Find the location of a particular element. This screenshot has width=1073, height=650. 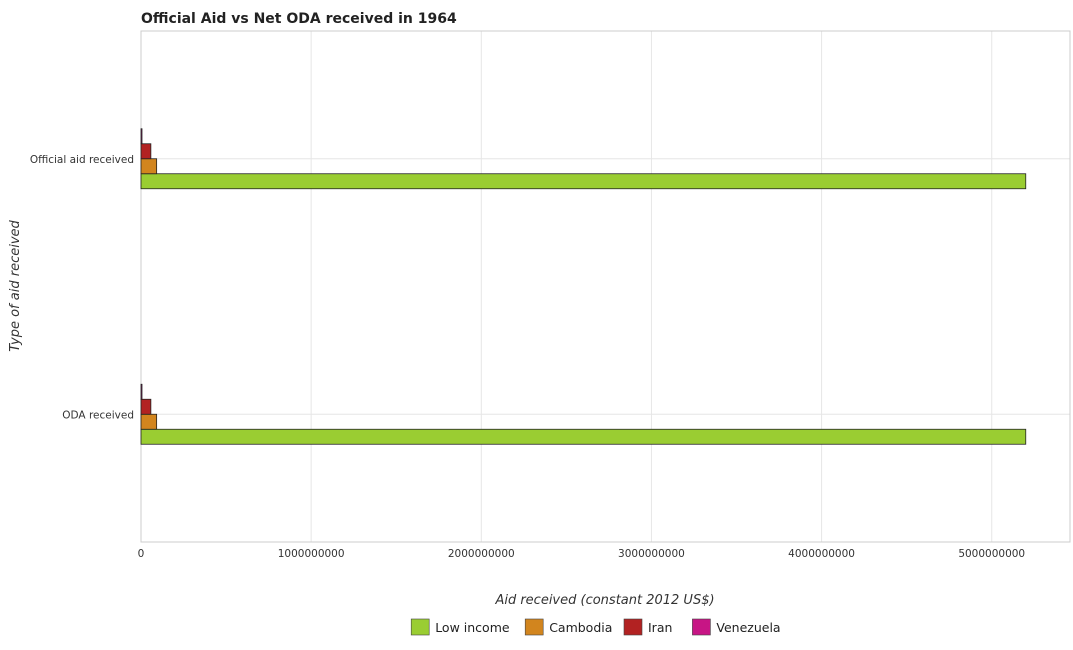

x-axis-label: Aid received (constant 2012 US$) is located at coordinates (604, 600).